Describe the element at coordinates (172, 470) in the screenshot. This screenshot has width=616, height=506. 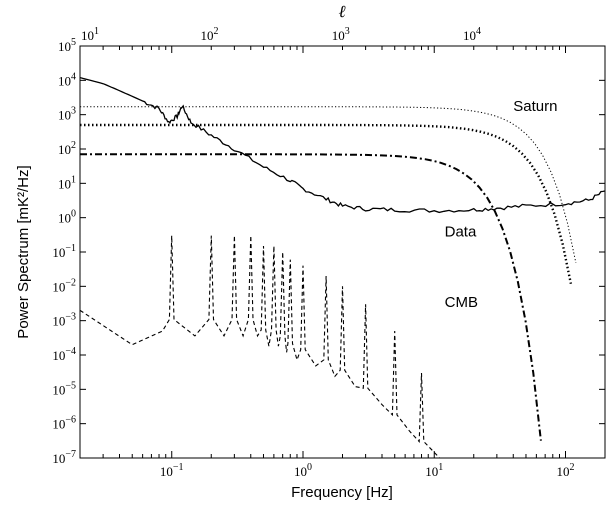
I see `x-tick-label: 10⁻¹` at that location.